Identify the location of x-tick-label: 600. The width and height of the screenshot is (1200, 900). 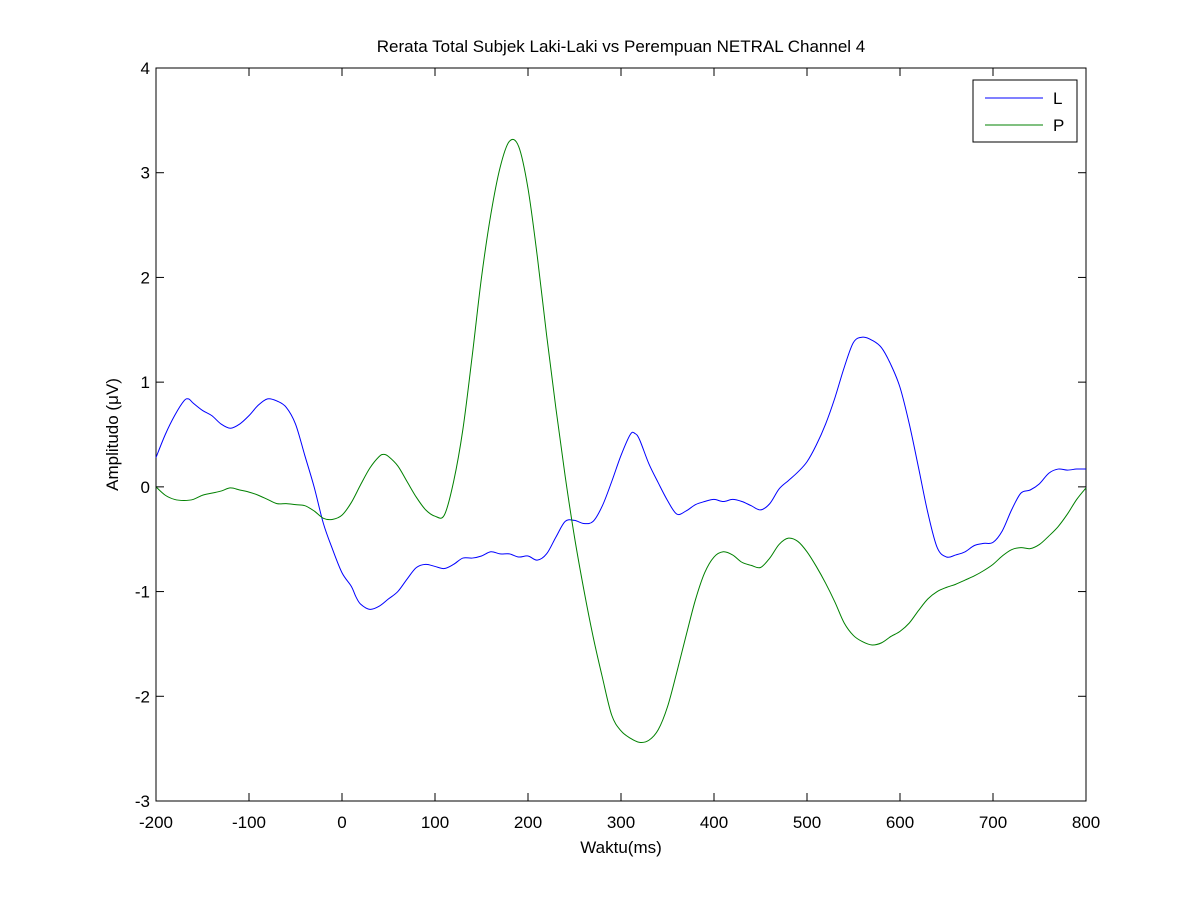
(900, 822).